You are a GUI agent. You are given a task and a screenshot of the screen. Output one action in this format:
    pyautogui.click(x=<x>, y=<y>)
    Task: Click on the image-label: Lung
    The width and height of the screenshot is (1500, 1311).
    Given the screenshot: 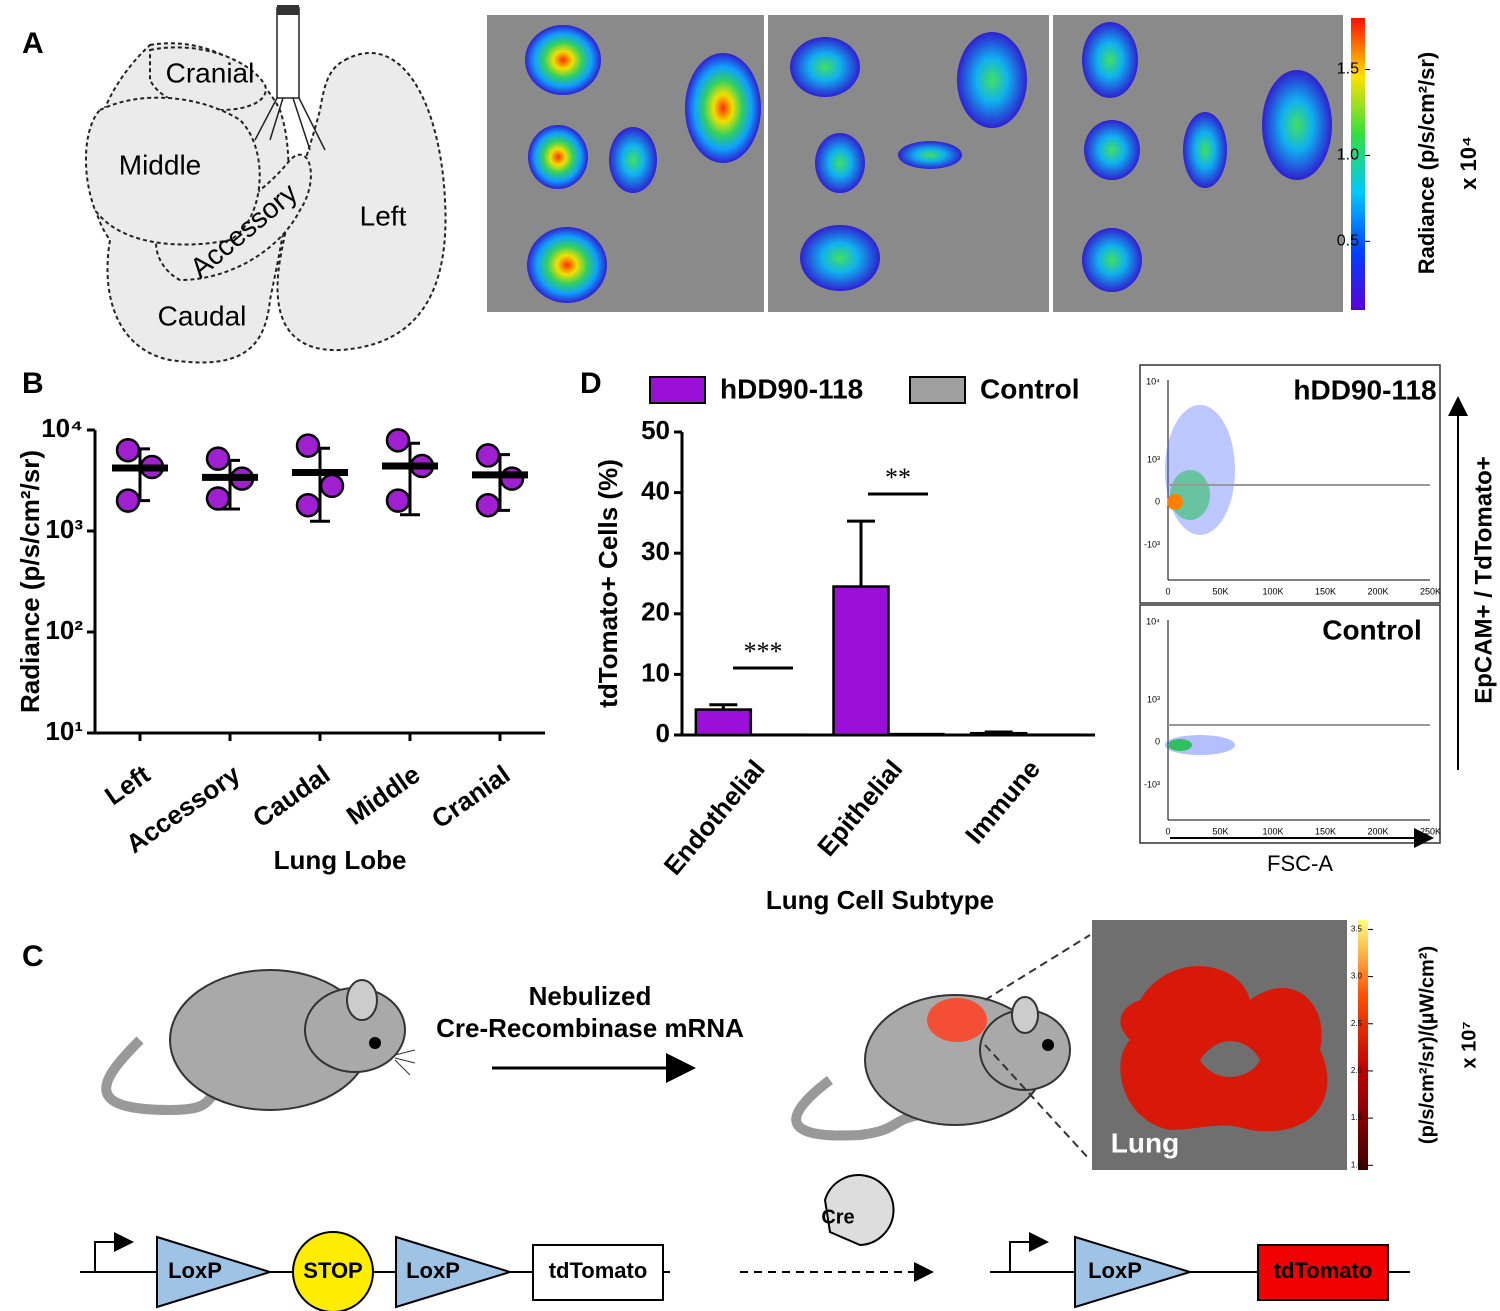 What is the action you would take?
    pyautogui.click(x=1145, y=1142)
    